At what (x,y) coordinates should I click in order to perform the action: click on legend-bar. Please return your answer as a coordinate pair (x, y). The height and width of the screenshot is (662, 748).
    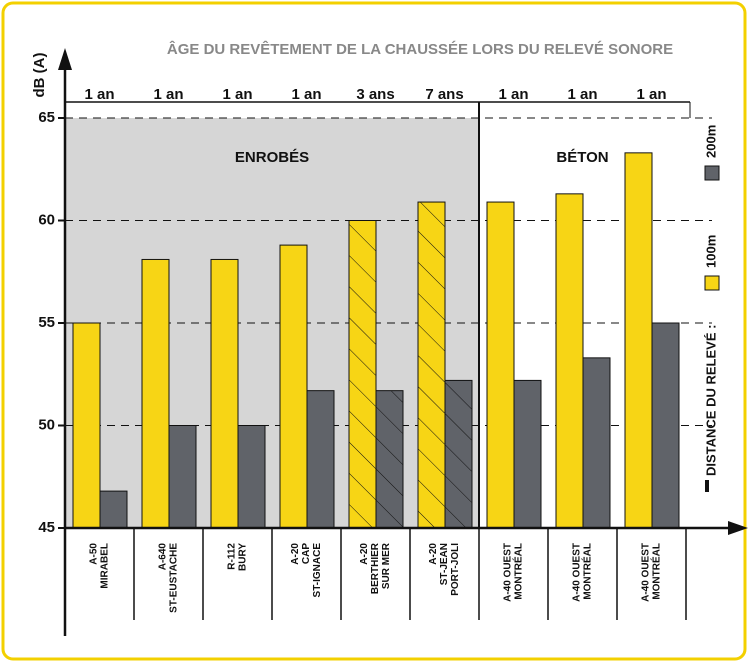
    Looking at the image, I should click on (707, 486).